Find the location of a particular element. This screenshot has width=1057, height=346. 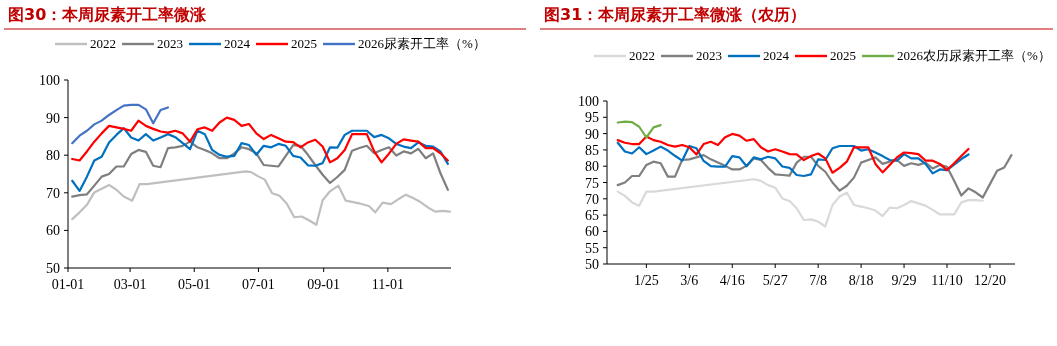

y-tick-label: 55 is located at coordinates (592, 248).